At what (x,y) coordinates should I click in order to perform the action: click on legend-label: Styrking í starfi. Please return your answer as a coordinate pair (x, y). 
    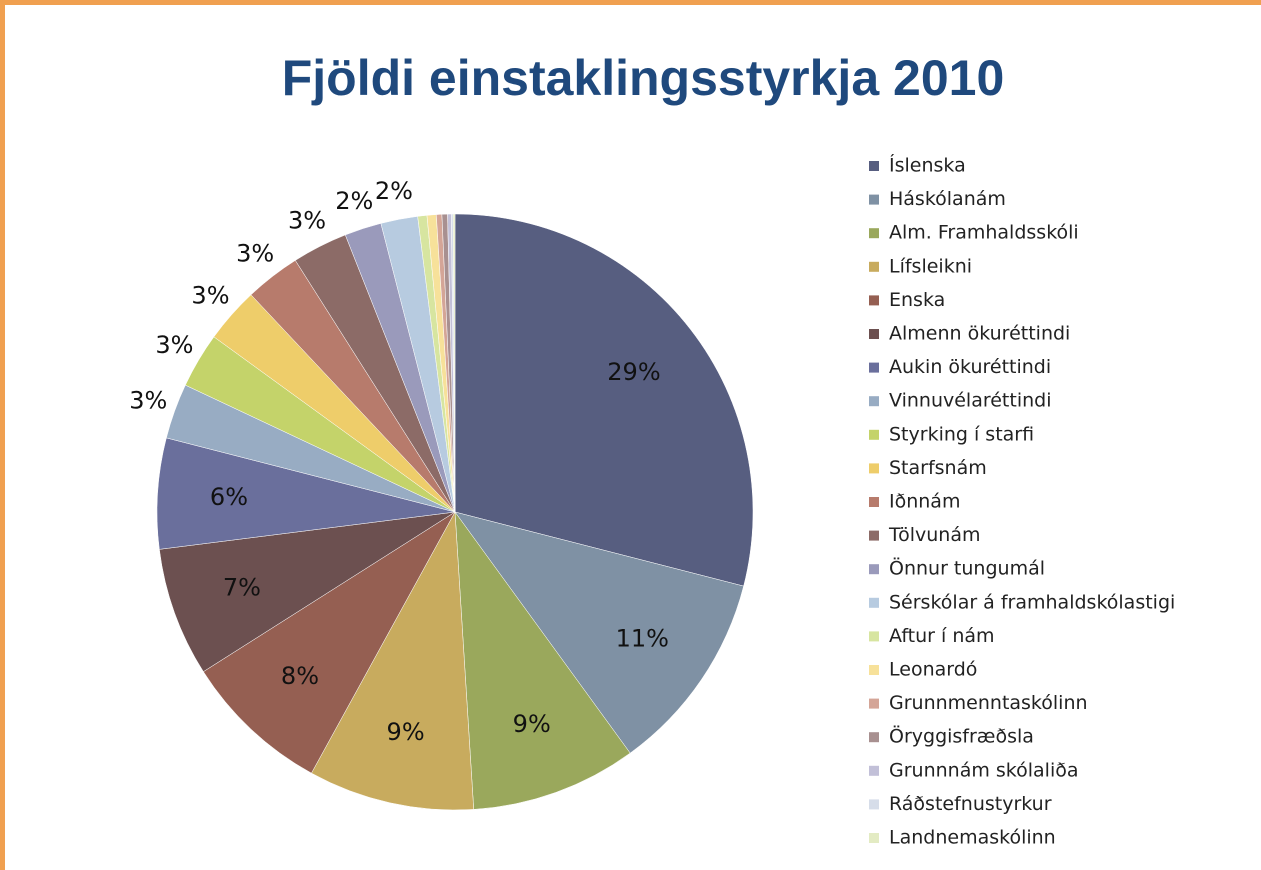
    Looking at the image, I should click on (961, 434).